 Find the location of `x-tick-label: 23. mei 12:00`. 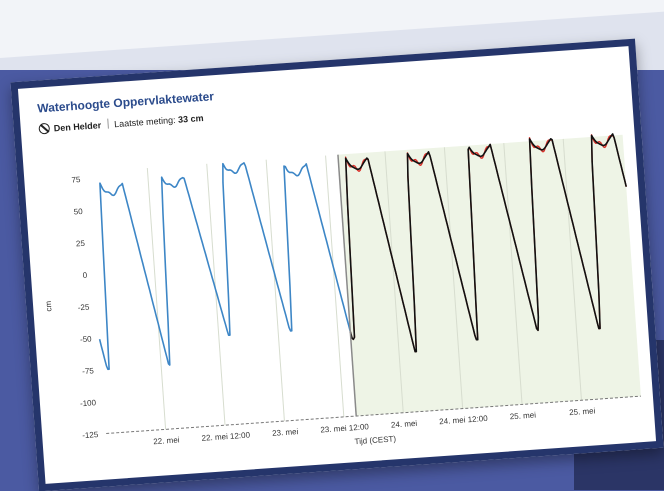

x-tick-label: 23. mei 12:00 is located at coordinates (345, 428).